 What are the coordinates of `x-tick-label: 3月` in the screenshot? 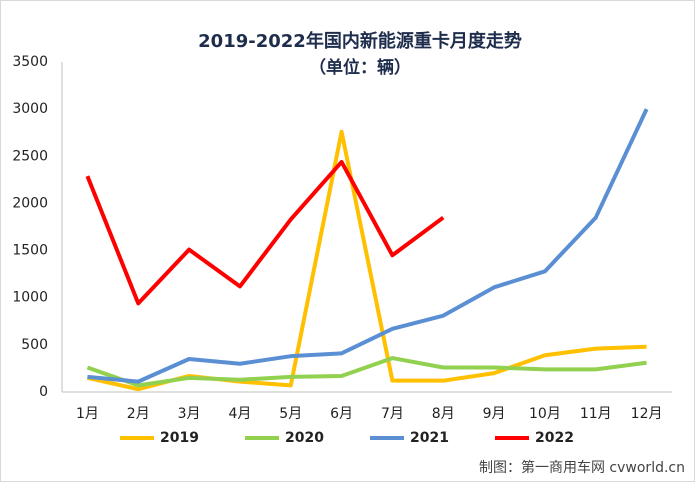 It's located at (189, 414).